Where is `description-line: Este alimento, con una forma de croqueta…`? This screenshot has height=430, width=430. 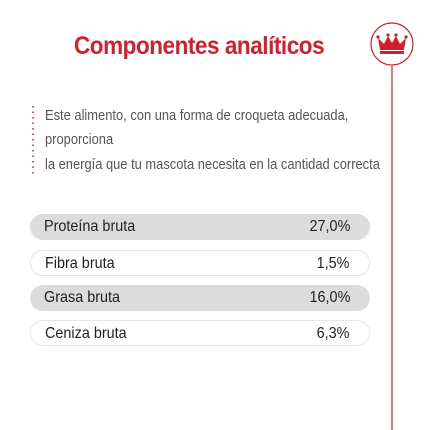 description-line: Este alimento, con una forma de croqueta… is located at coordinates (197, 115).